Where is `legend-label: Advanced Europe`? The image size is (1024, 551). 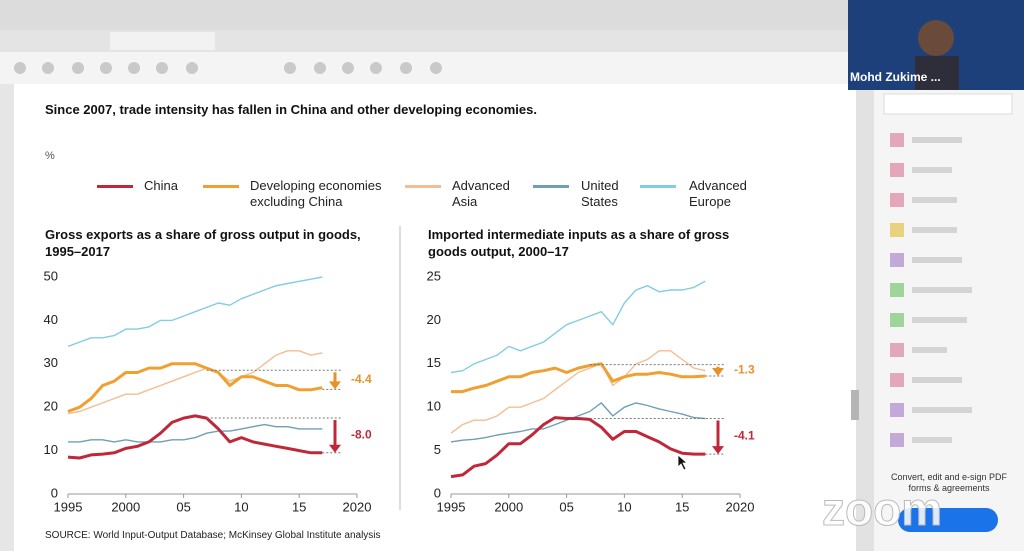 legend-label: Advanced Europe is located at coordinates (718, 193).